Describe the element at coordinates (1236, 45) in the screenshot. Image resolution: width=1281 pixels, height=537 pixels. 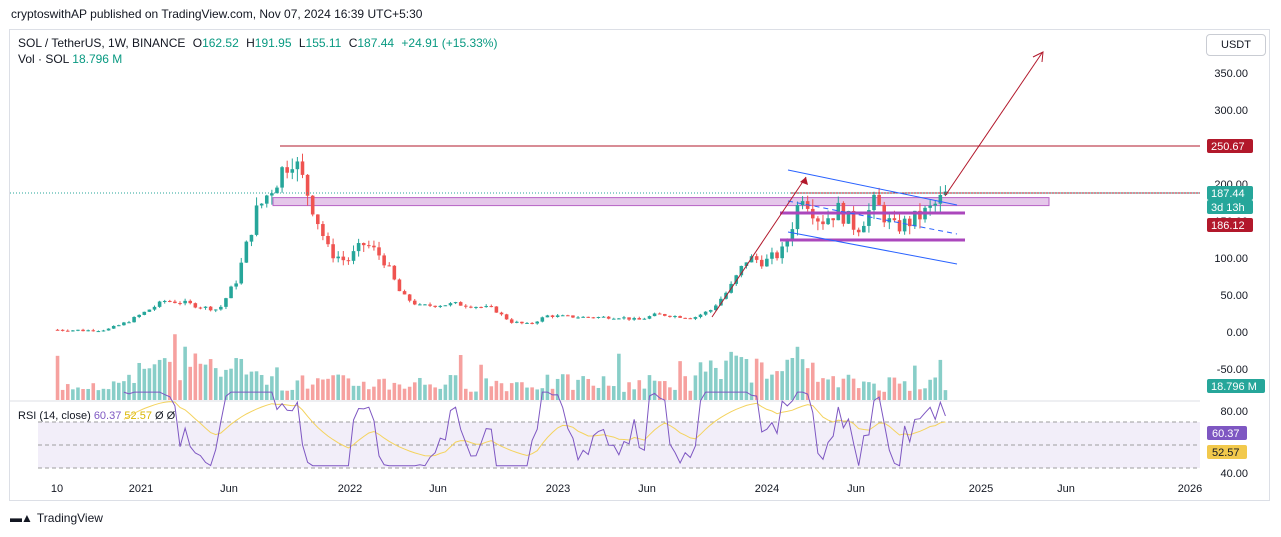
I see `currency-button: USDT` at that location.